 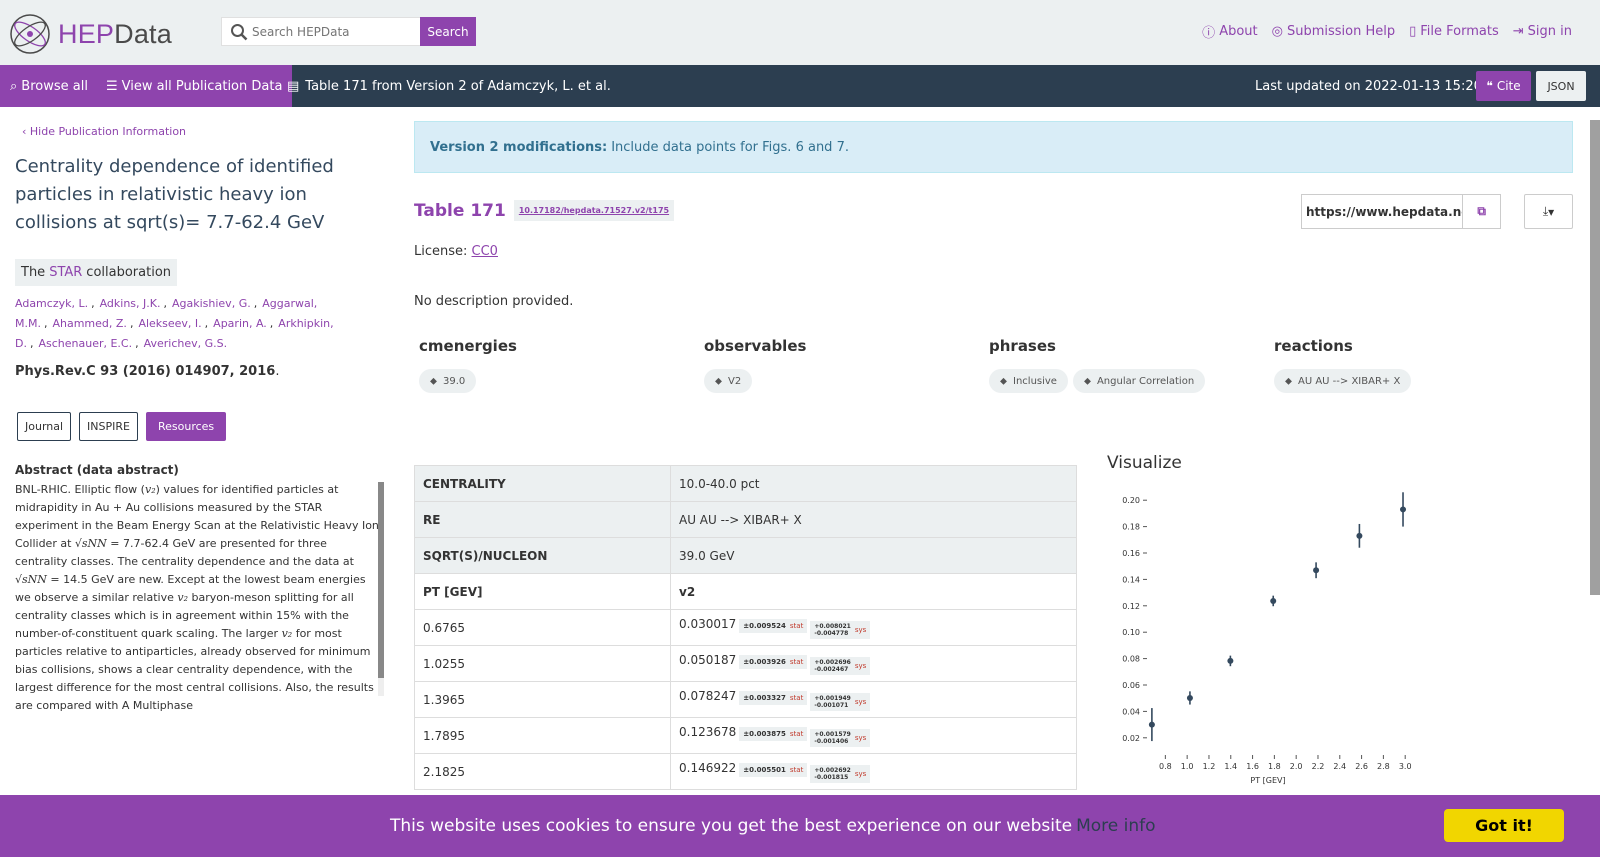 I want to click on resources-button: Resources, so click(x=186, y=426).